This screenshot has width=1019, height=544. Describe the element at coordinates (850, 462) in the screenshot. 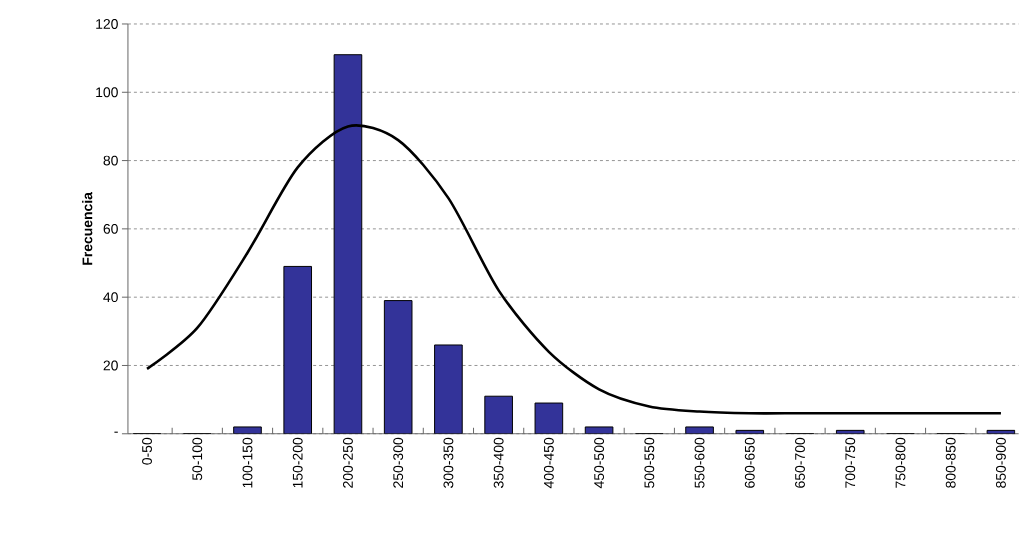

I see `x-tick-label: 700-750` at that location.